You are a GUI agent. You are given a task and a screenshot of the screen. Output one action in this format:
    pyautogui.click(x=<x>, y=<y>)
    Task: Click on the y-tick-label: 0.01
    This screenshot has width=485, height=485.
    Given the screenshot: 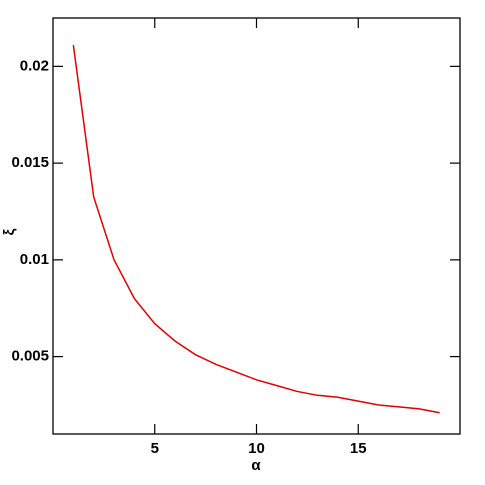 What is the action you would take?
    pyautogui.click(x=34, y=259)
    